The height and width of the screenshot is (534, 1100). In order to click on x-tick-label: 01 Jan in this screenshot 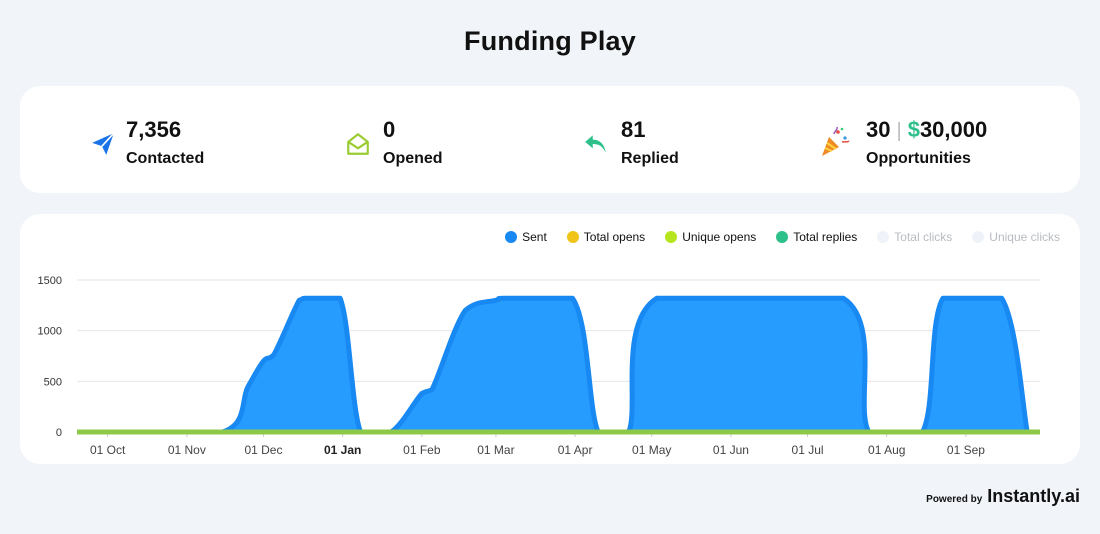, I will do `click(342, 450)`.